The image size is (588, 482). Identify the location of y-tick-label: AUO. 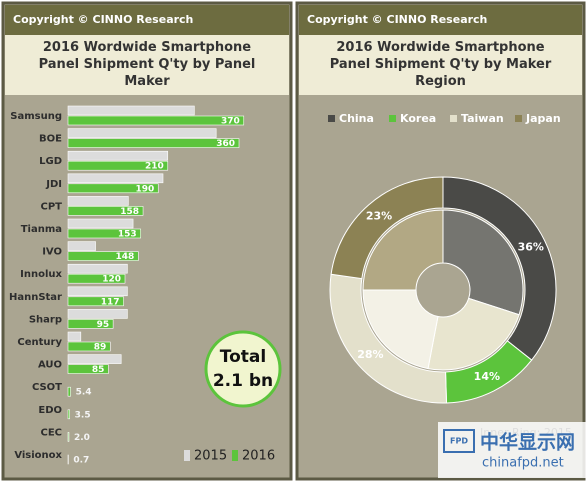
(50, 365).